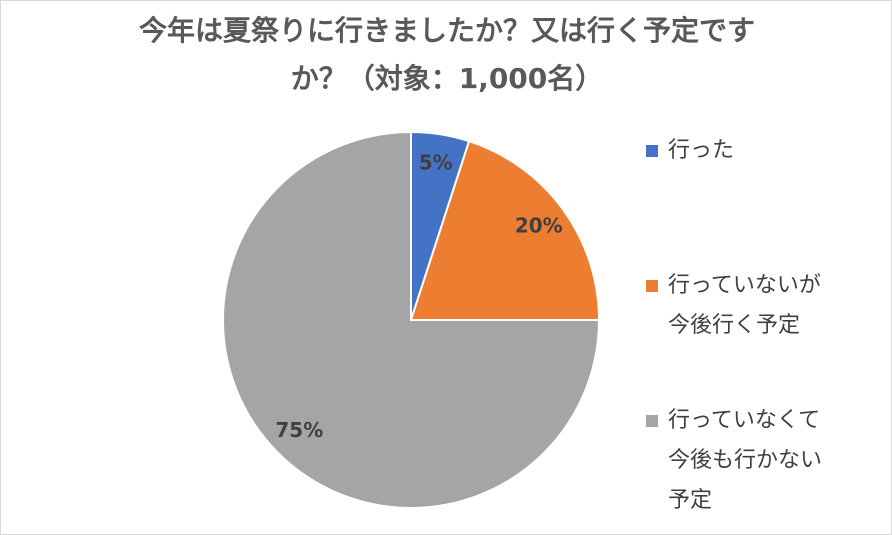  Describe the element at coordinates (446, 54) in the screenshot. I see `chart-title: 今年は夏祭りに行きましたか？又は行く予定ですか？（対象：1,000名）` at that location.